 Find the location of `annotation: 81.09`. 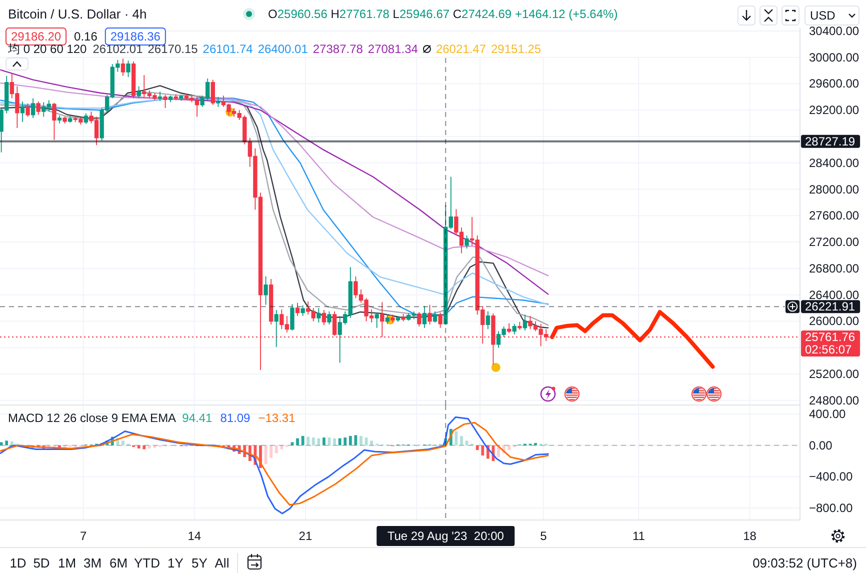

annotation: 81.09 is located at coordinates (235, 418).